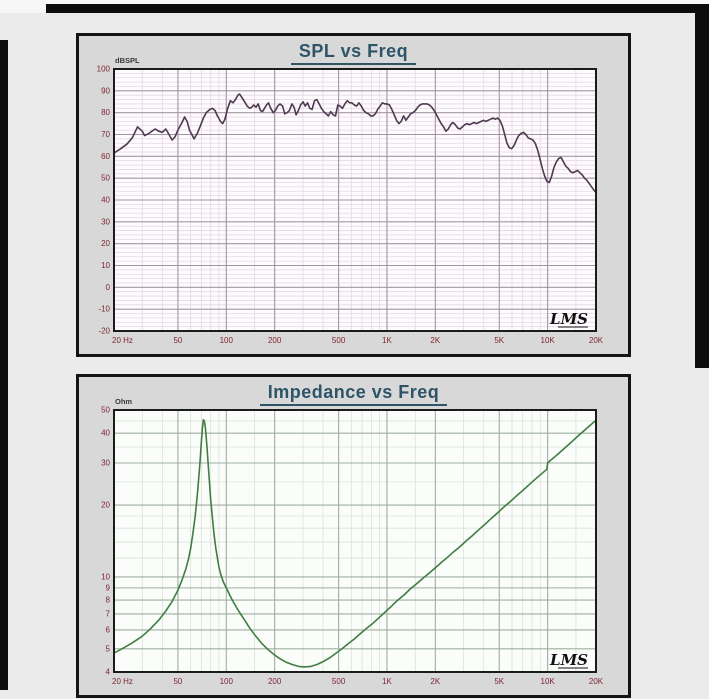  I want to click on y-tick-label: 60, so click(105, 156).